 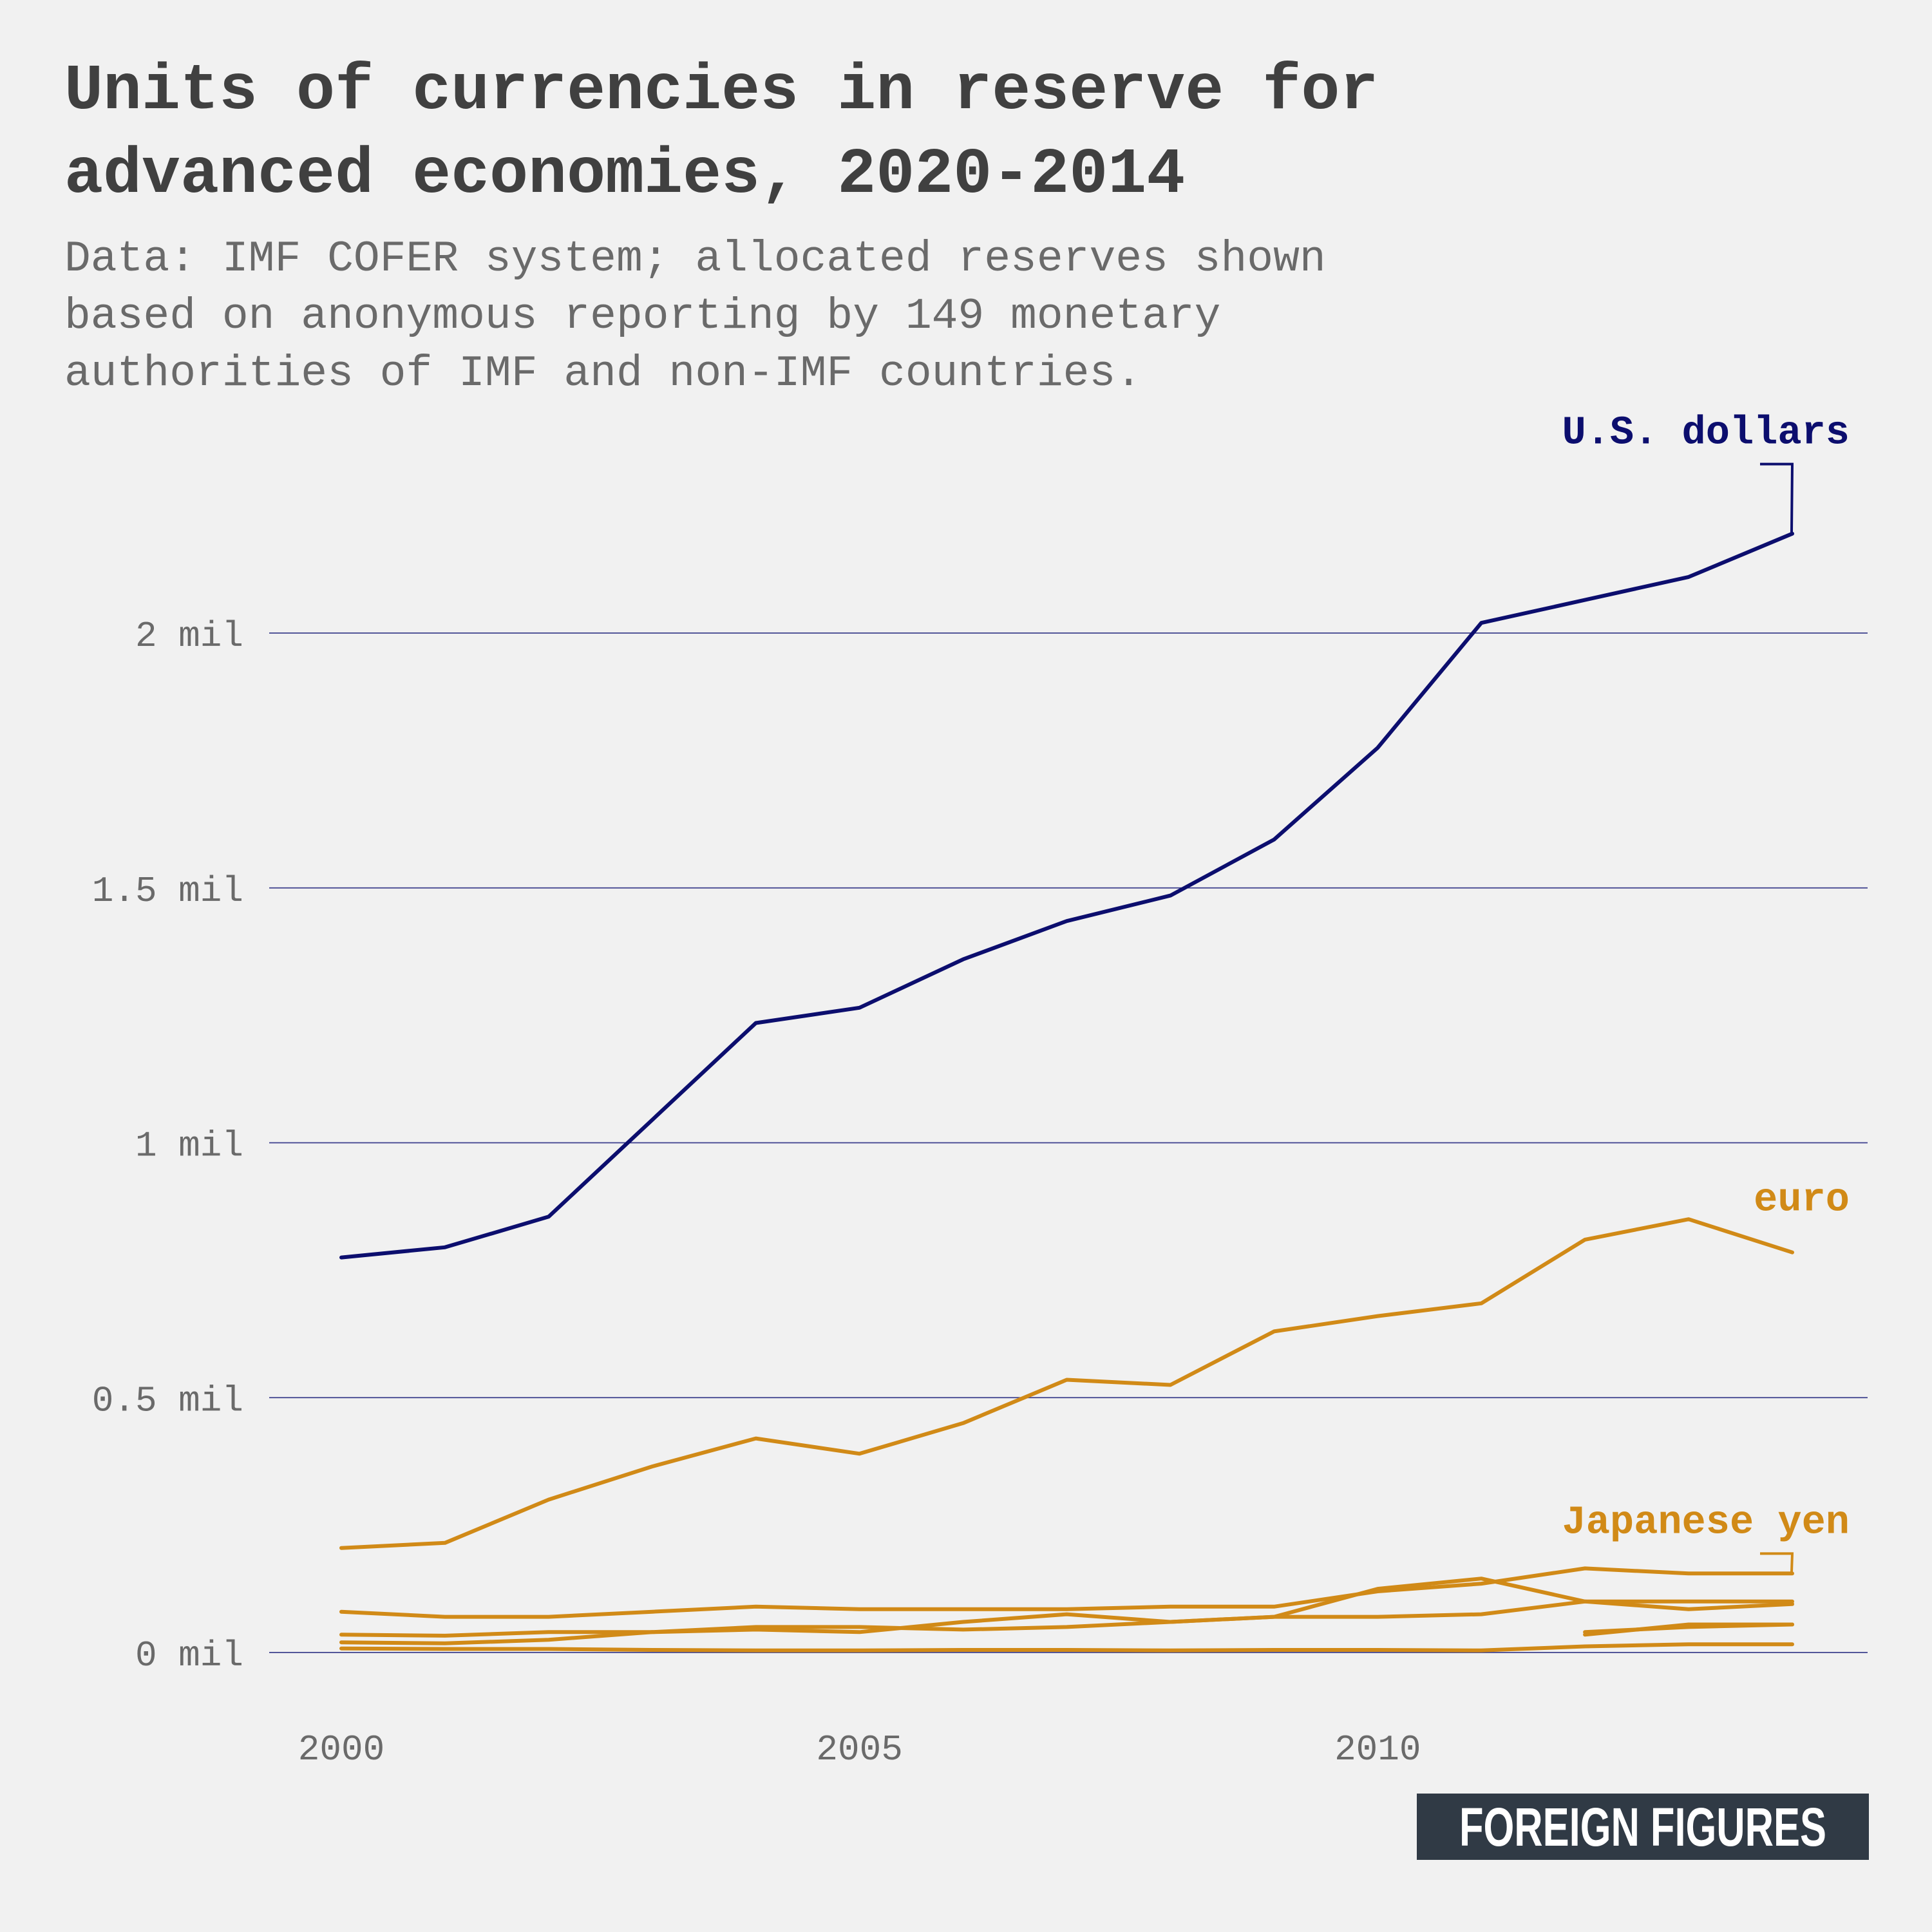 I want to click on y-axis-tick-labels: 0 mil 0.5 mil 1 mil 1.5 mil 2 mil, so click(x=167, y=1146).